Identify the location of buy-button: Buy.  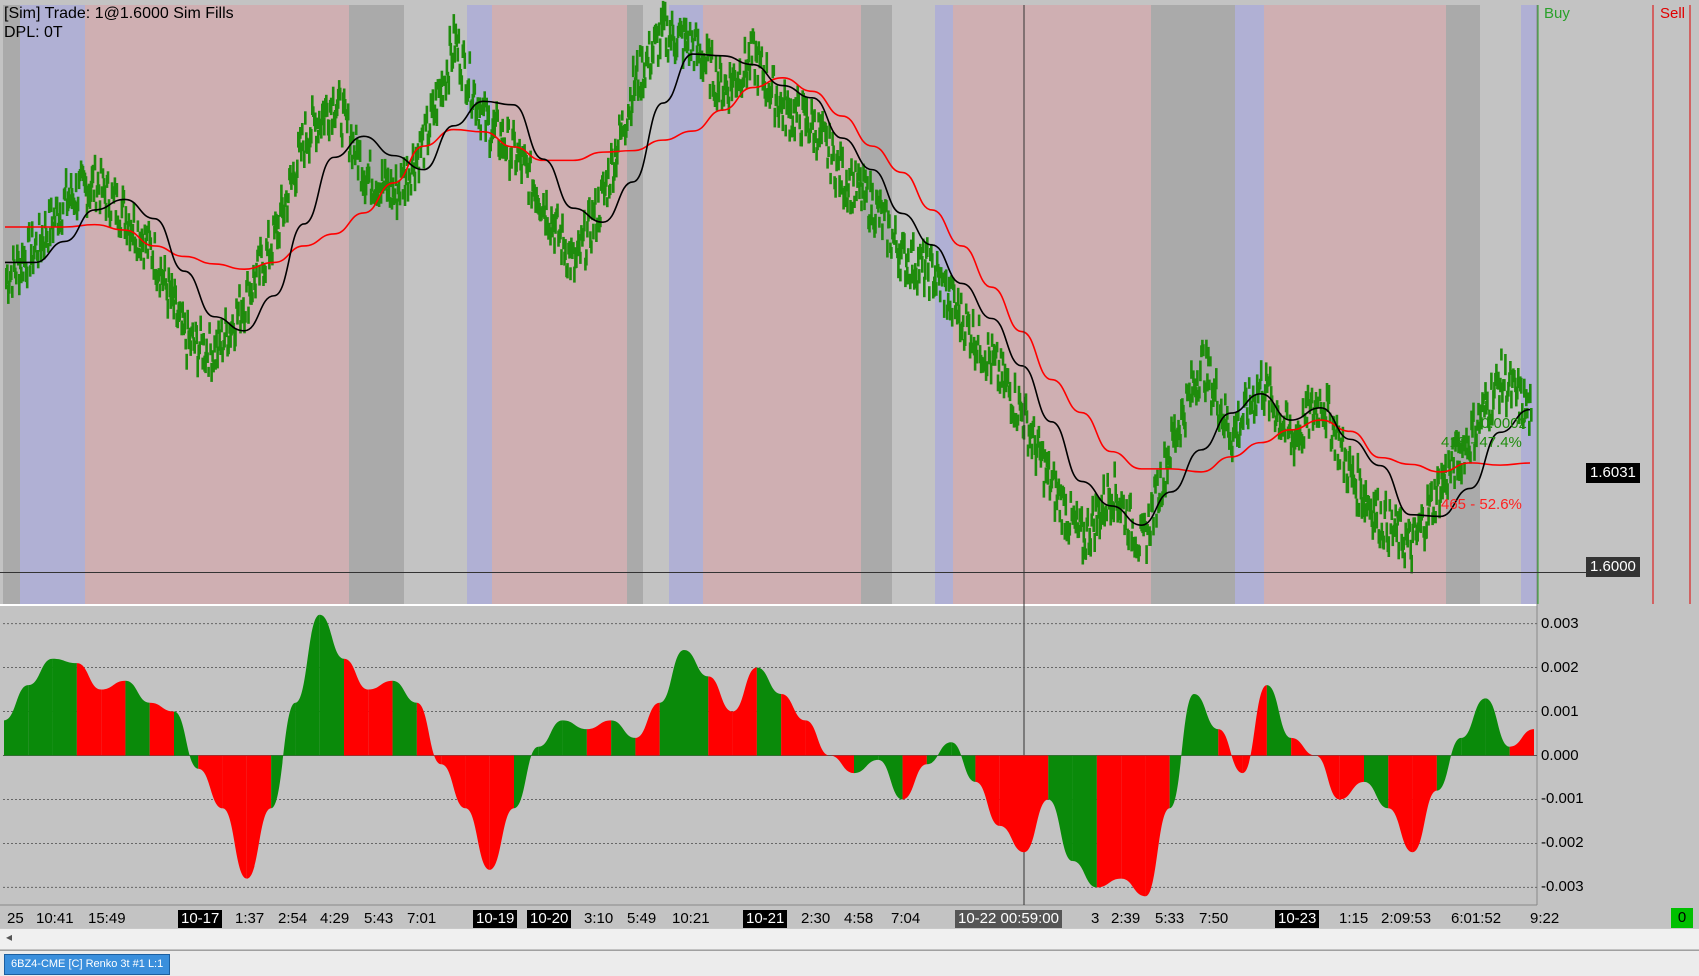
(1557, 13).